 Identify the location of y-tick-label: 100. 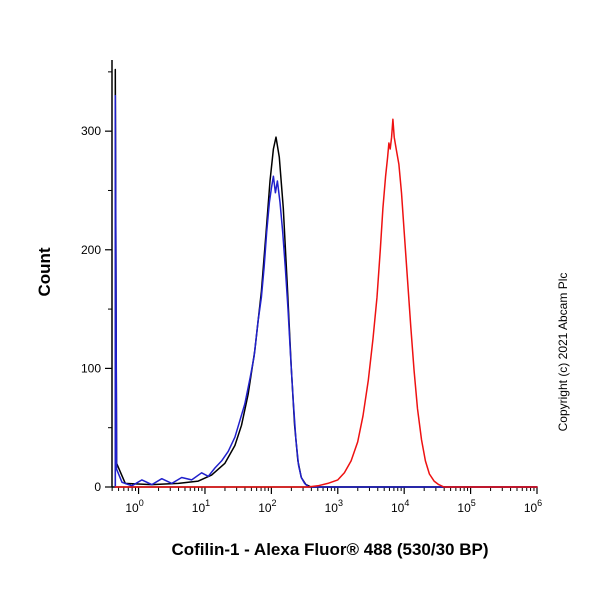
(91, 368).